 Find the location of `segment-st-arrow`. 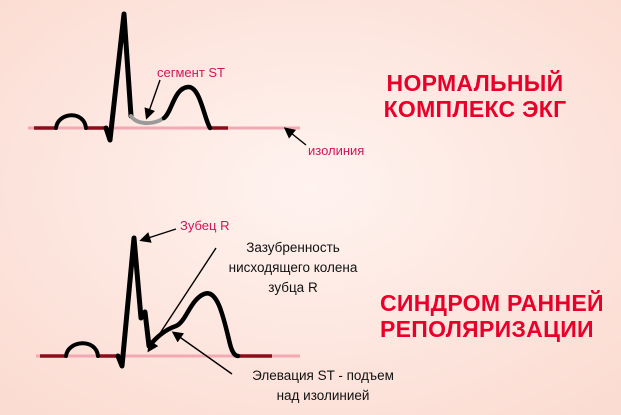

segment-st-arrow is located at coordinates (152, 99).